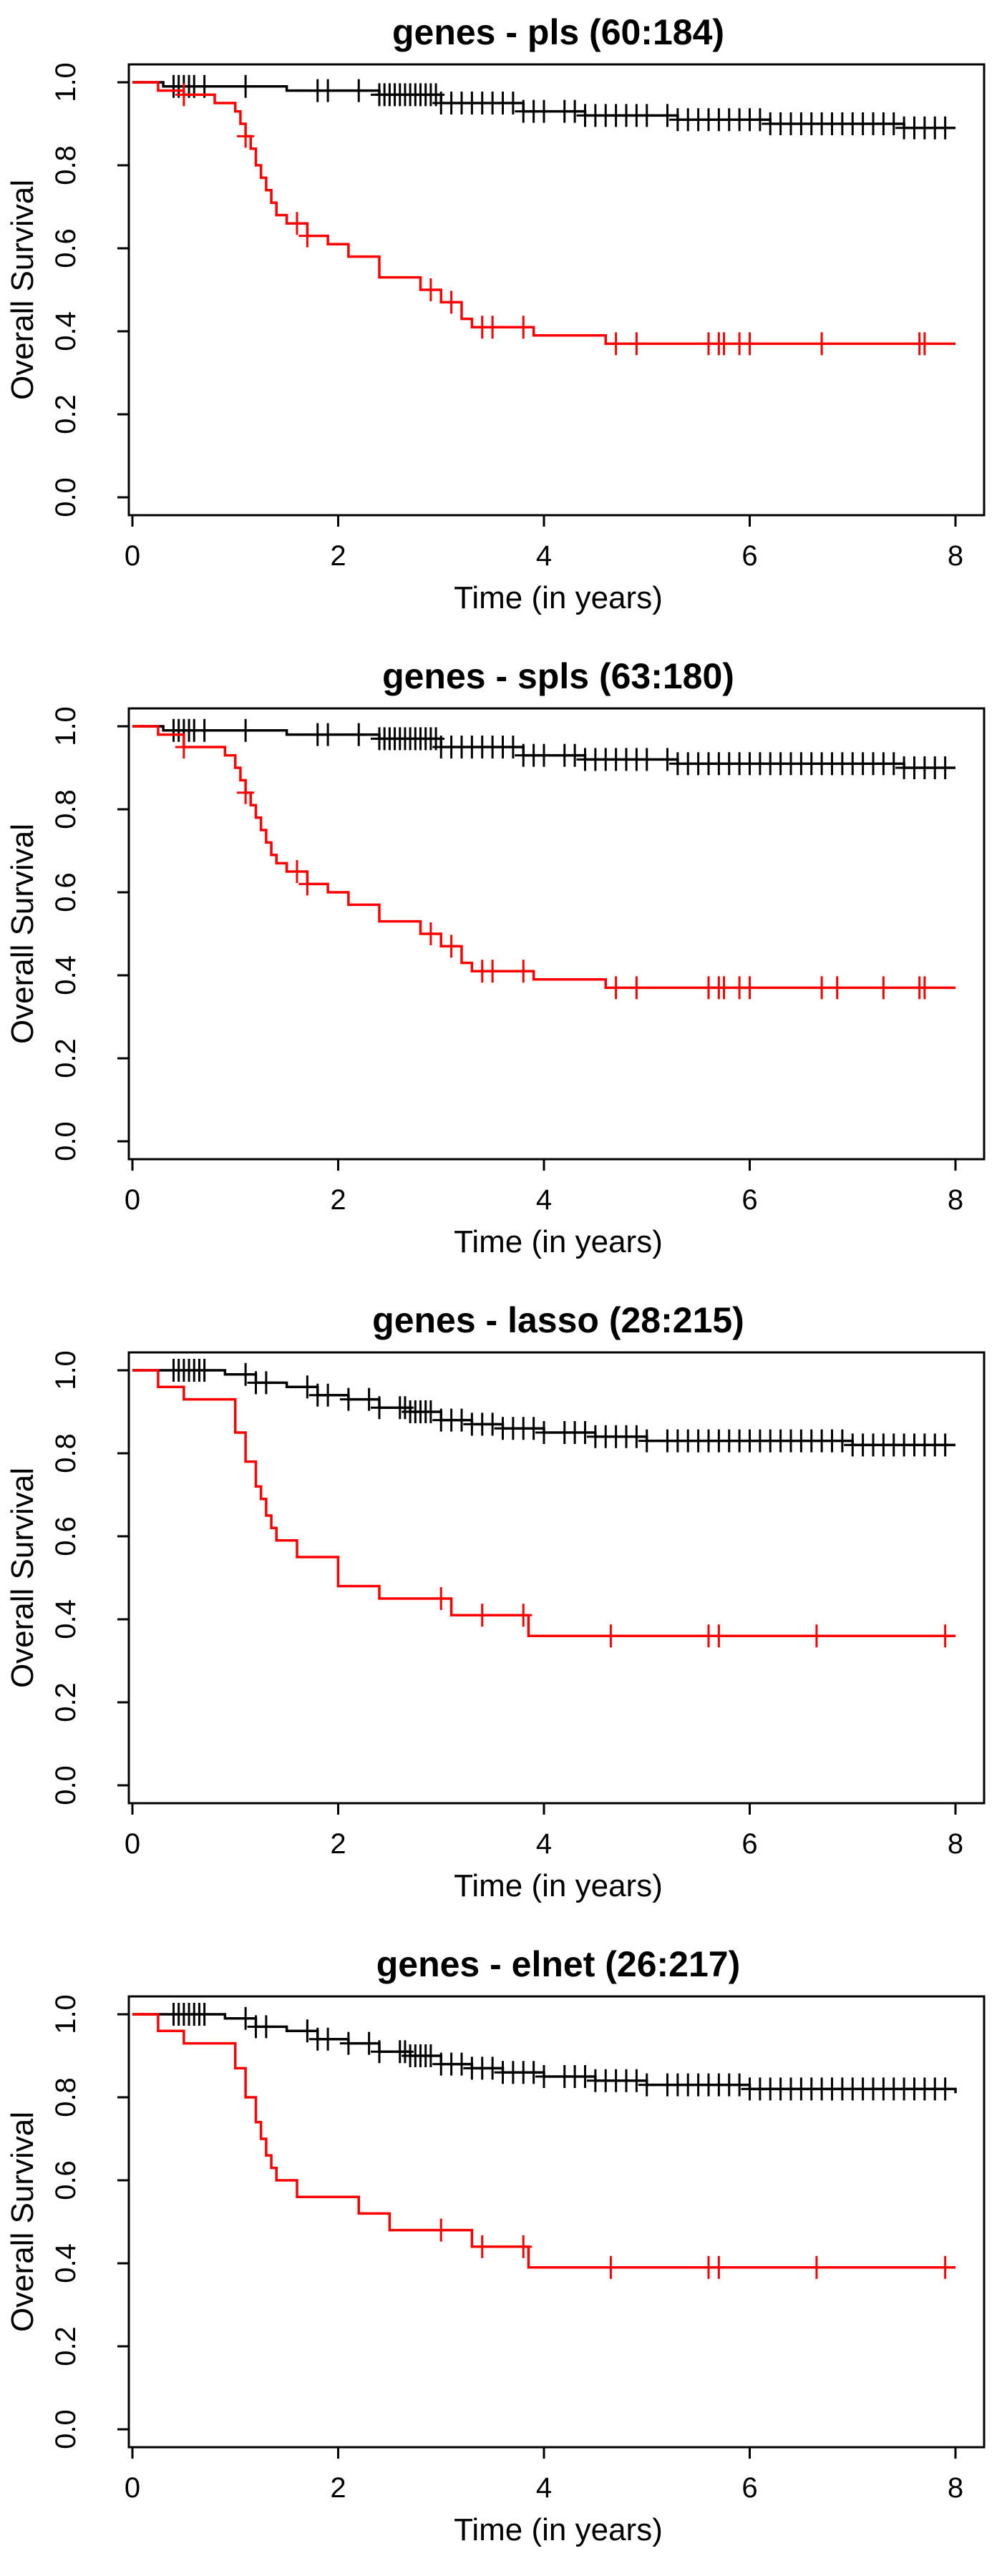 This screenshot has height=2576, width=1002. Describe the element at coordinates (558, 676) in the screenshot. I see `chart-title: genes - spls (63:180)` at that location.